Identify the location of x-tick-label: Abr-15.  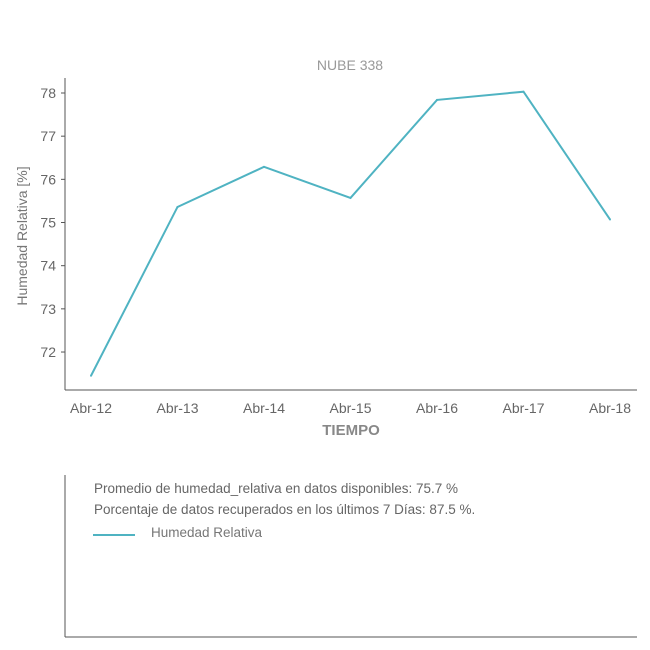
(350, 408).